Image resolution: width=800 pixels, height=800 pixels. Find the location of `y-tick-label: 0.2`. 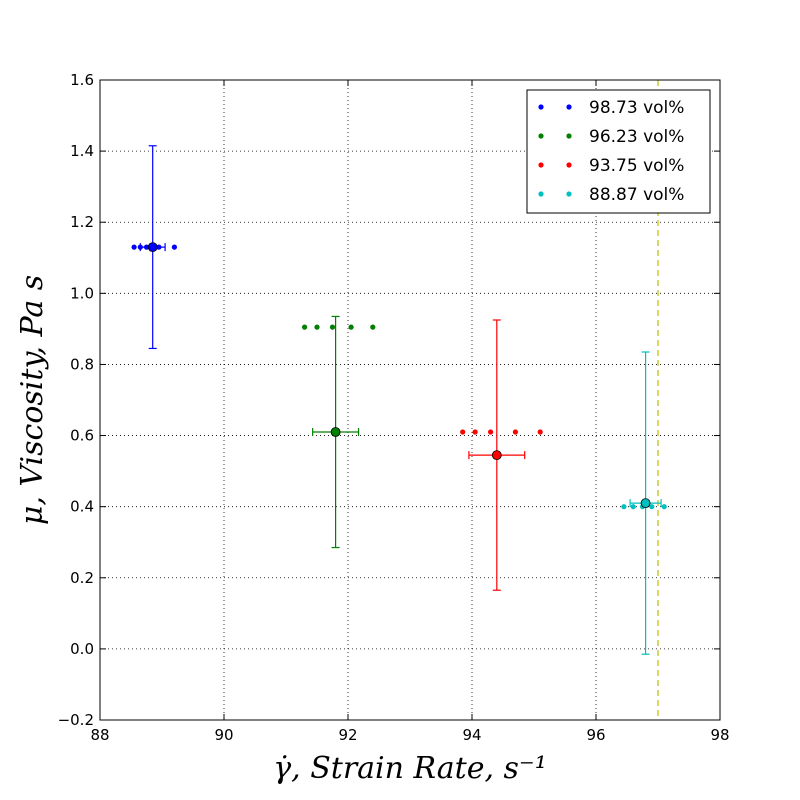

y-tick-label: 0.2 is located at coordinates (82, 578).